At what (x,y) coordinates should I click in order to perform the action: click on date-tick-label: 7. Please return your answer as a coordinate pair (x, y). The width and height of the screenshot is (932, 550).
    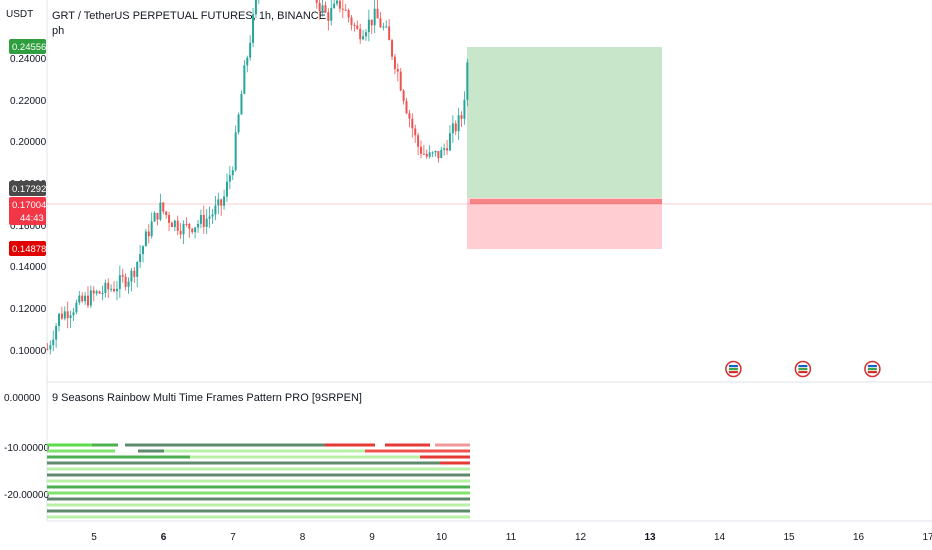
    Looking at the image, I should click on (233, 537).